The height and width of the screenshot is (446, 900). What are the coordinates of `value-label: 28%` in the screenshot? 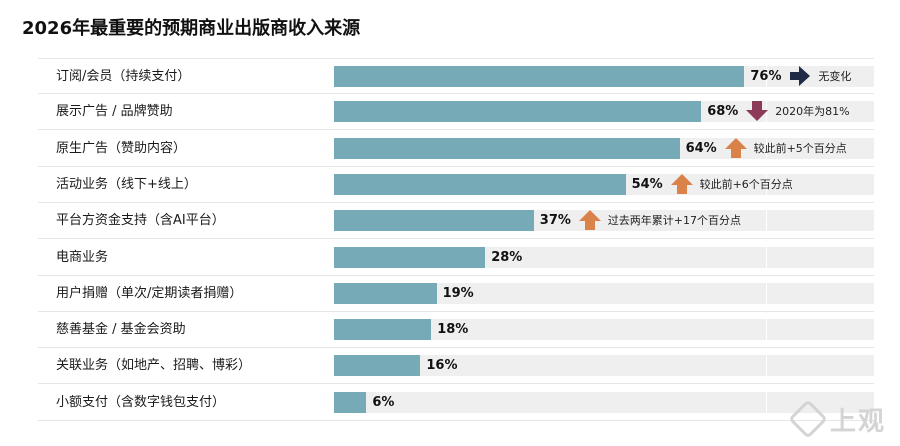 It's located at (507, 257).